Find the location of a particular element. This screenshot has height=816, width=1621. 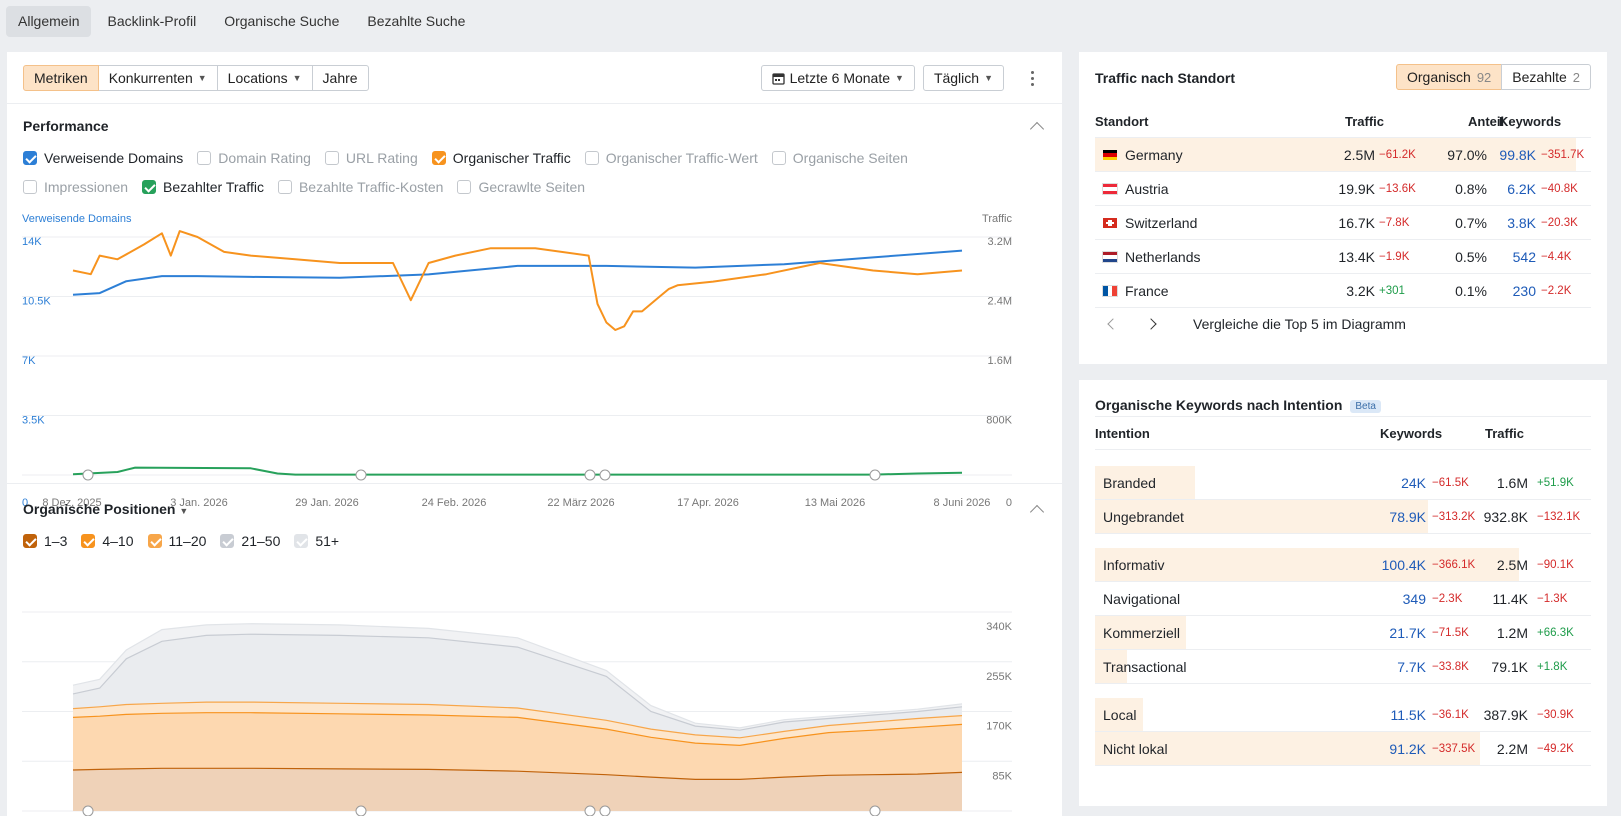

keywords-value: 21.7K is located at coordinates (1407, 633).